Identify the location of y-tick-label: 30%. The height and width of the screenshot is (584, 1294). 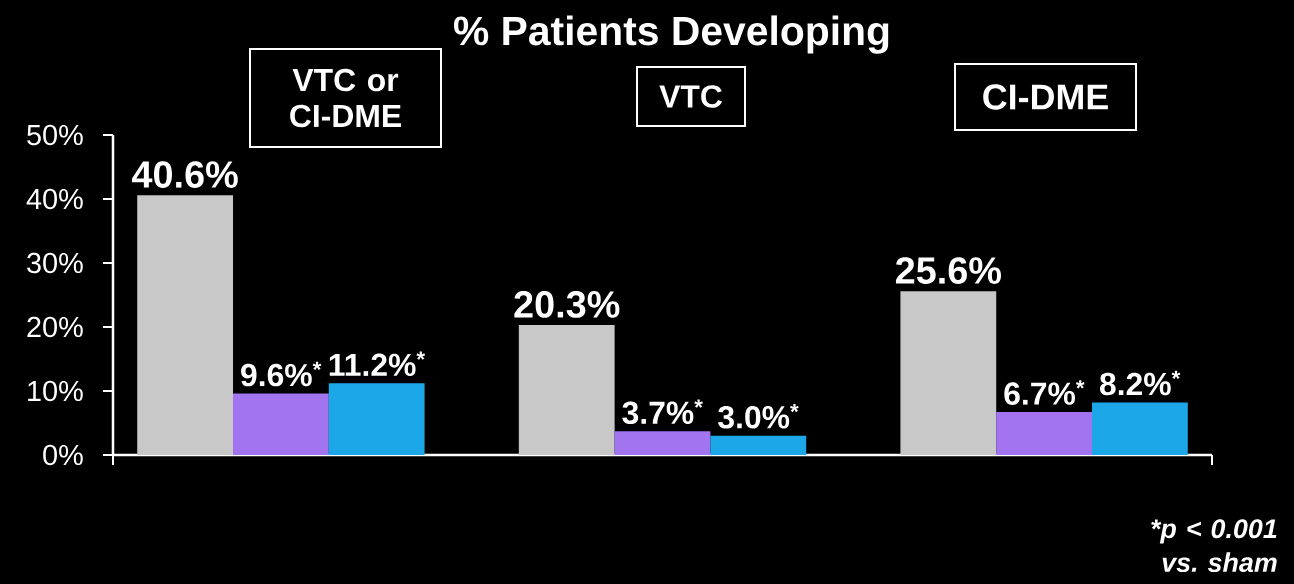
(55, 263).